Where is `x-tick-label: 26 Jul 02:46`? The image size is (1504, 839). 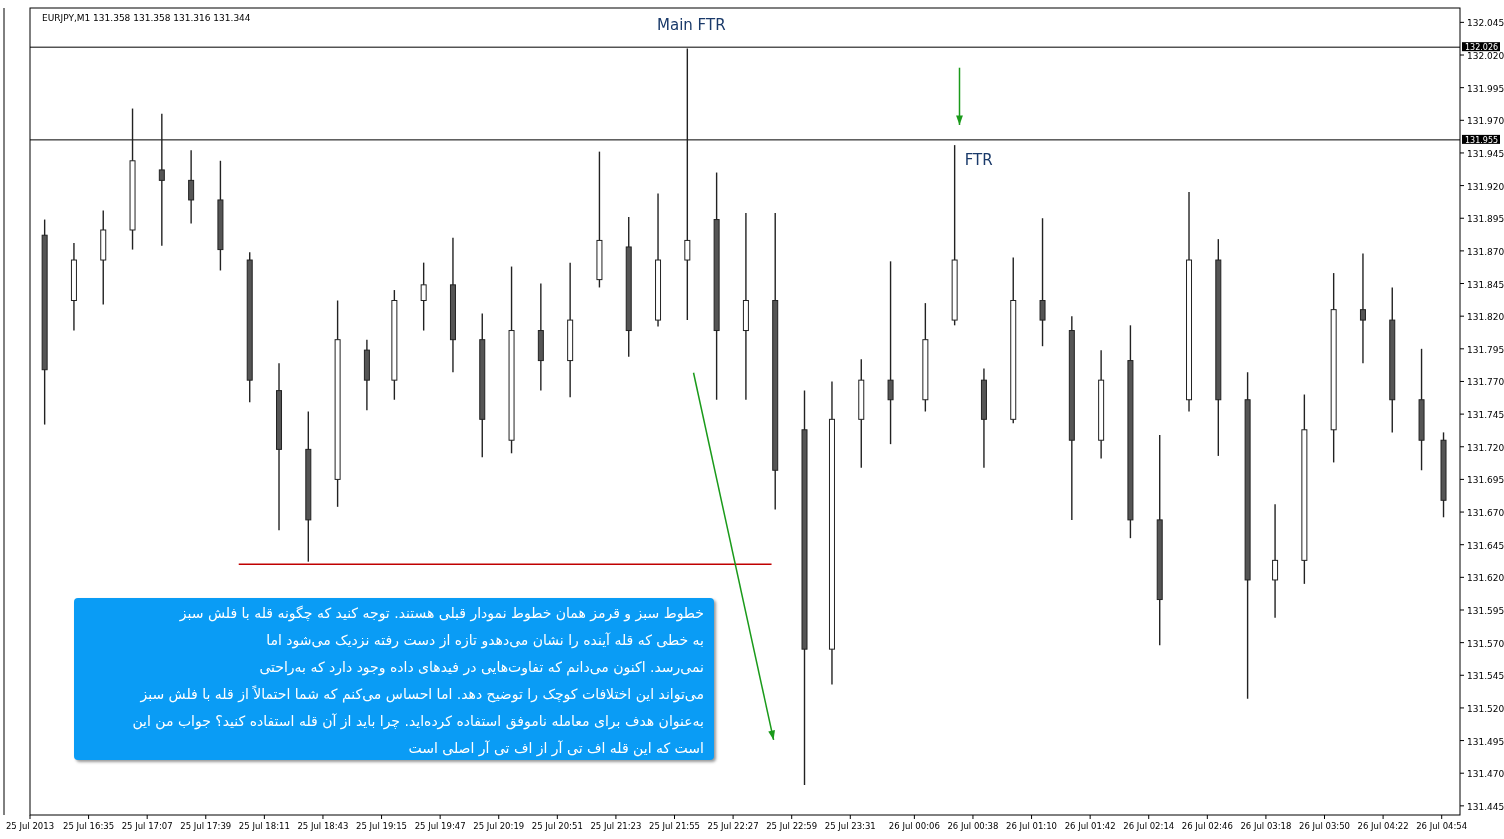 x-tick-label: 26 Jul 02:46 is located at coordinates (1207, 826).